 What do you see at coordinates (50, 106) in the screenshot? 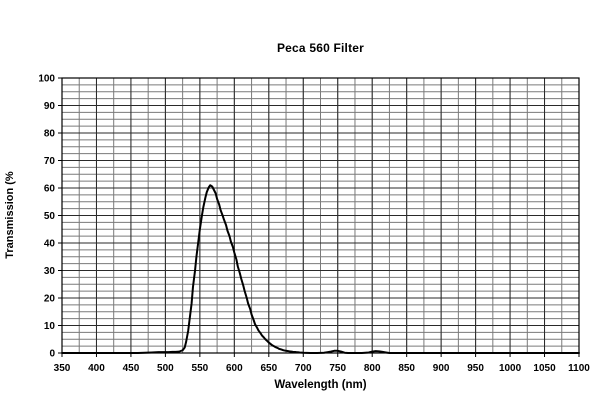
I see `y-tick-label: 90` at bounding box center [50, 106].